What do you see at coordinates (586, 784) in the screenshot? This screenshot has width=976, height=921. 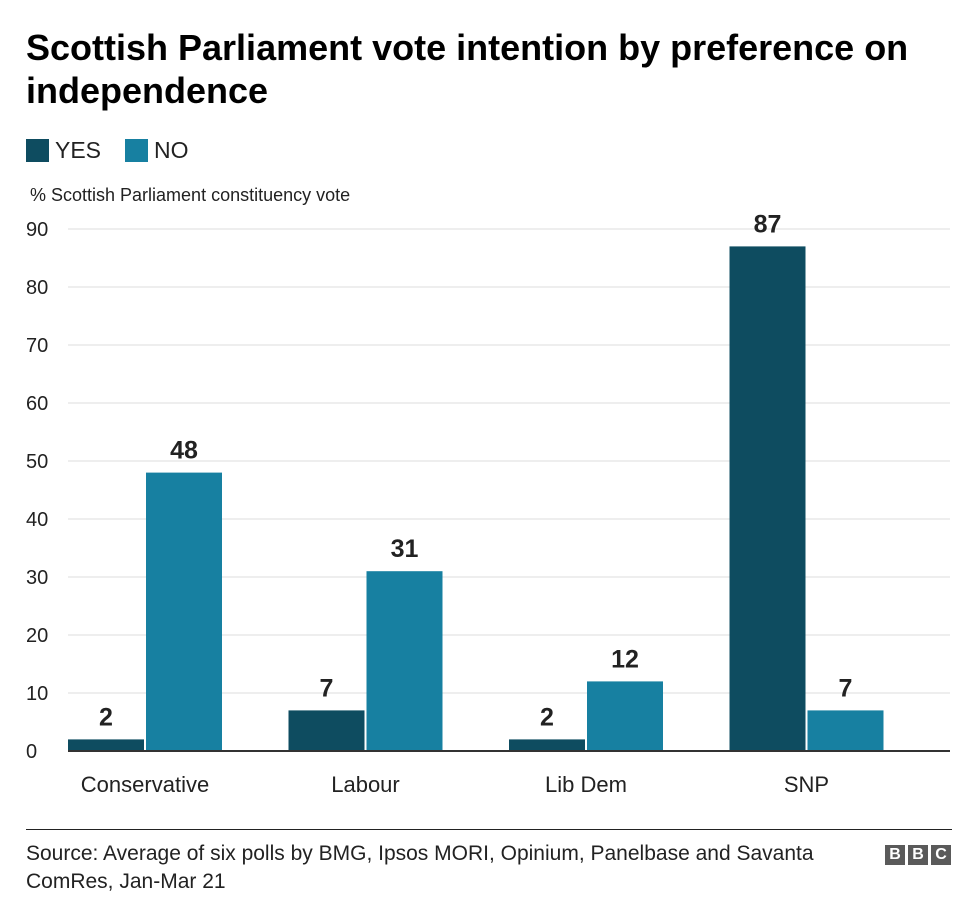 I see `x-tick-label: Lib Dem` at bounding box center [586, 784].